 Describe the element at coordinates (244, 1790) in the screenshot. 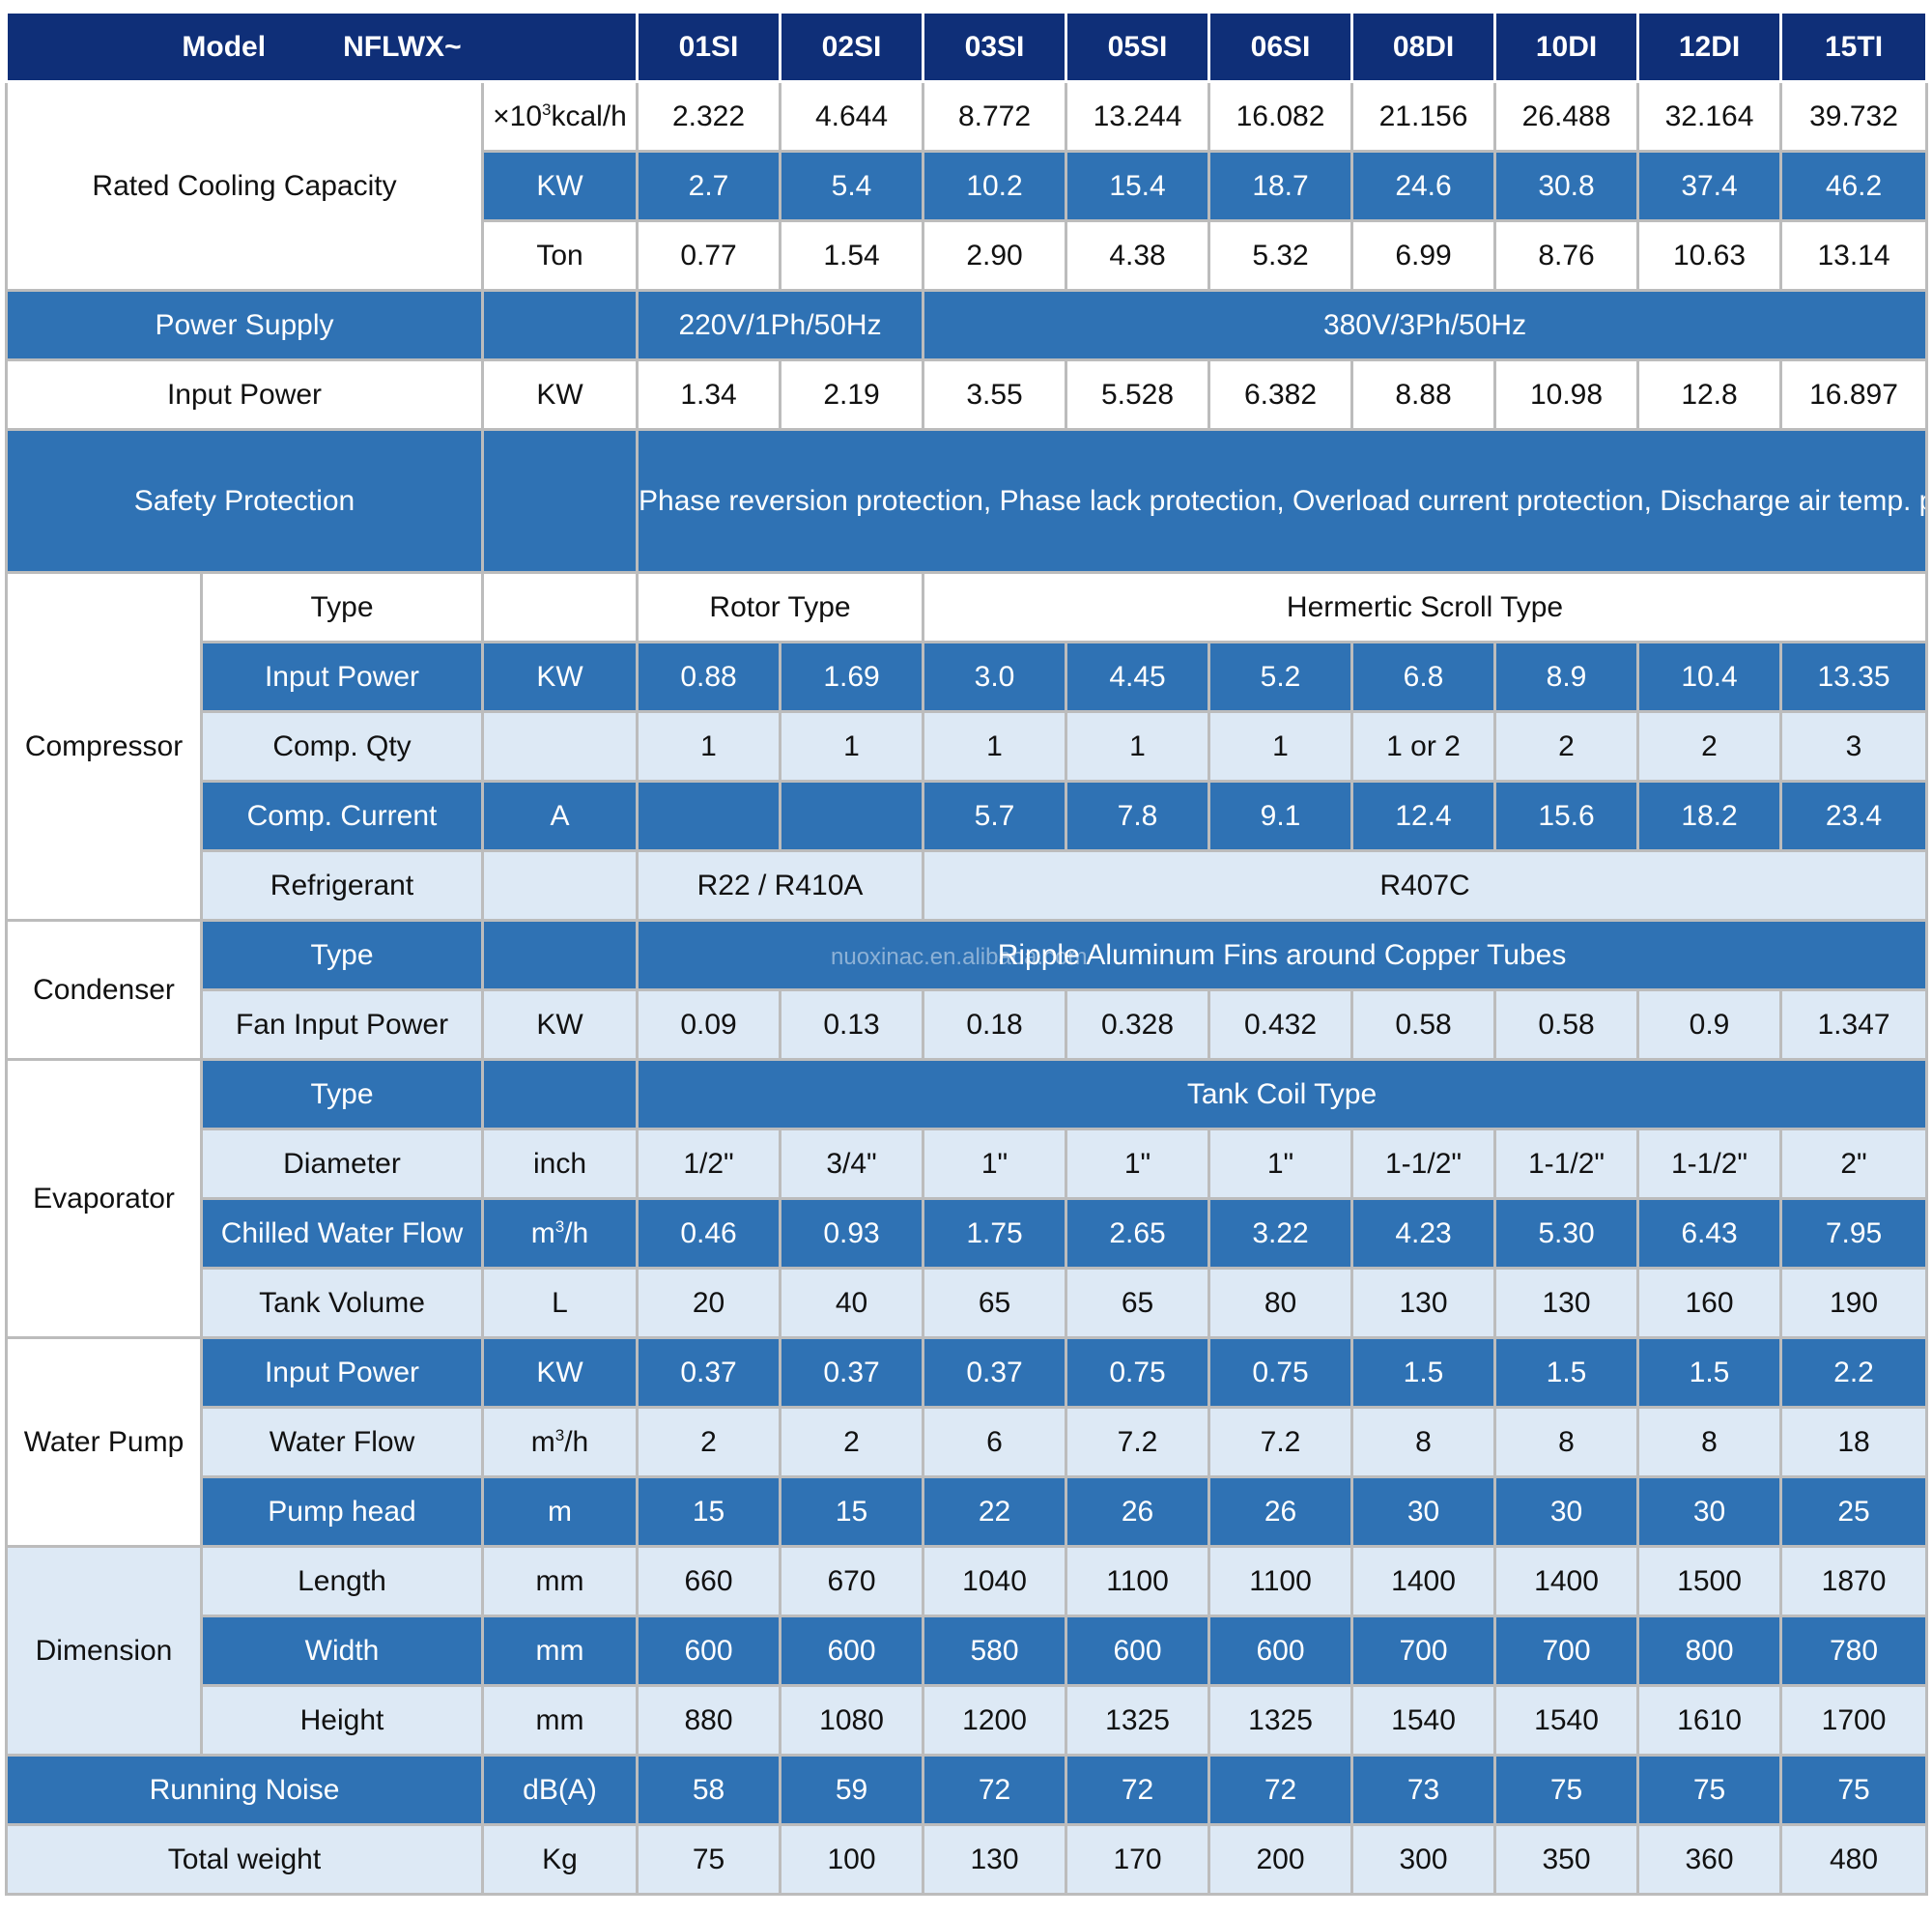

I see `noise-label: Running Noise` at that location.